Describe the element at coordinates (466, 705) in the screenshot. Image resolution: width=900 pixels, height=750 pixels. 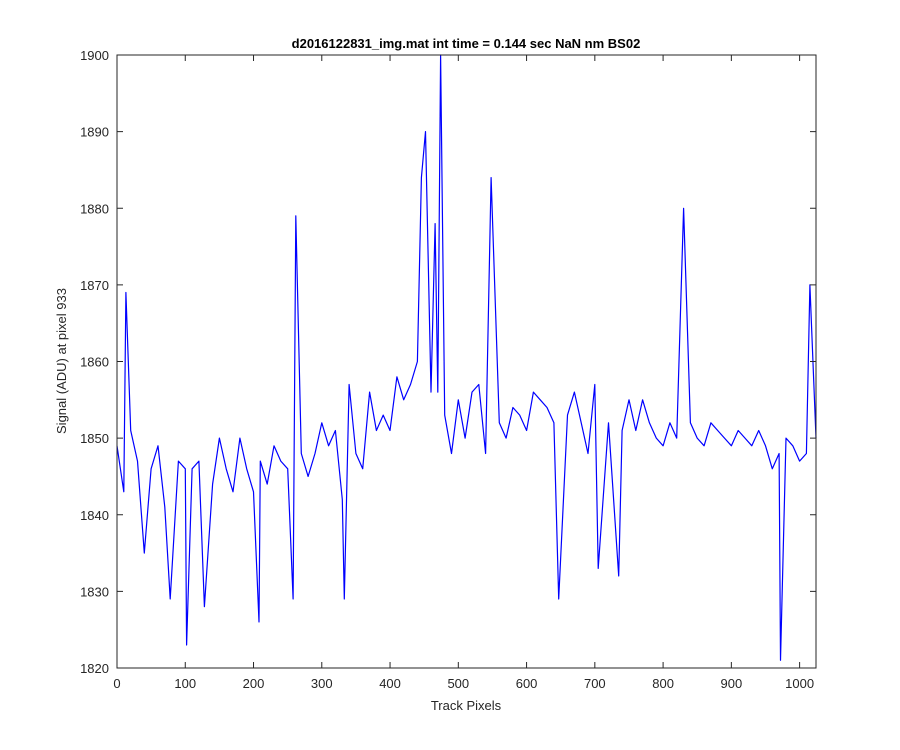
I see `x-axis-label: Track Pixels` at that location.